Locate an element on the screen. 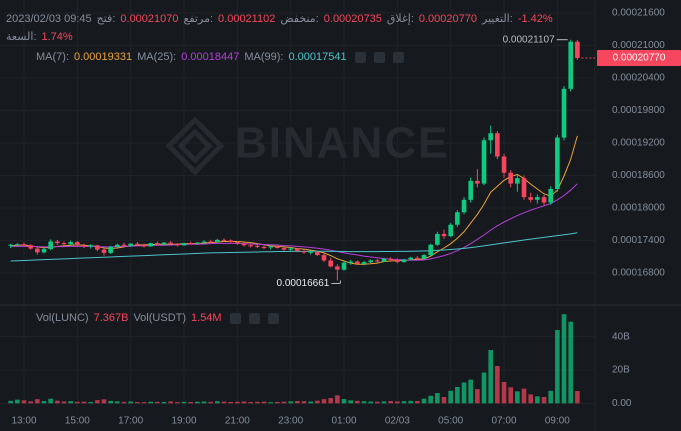  x-tick-label: 01:00 is located at coordinates (344, 421).